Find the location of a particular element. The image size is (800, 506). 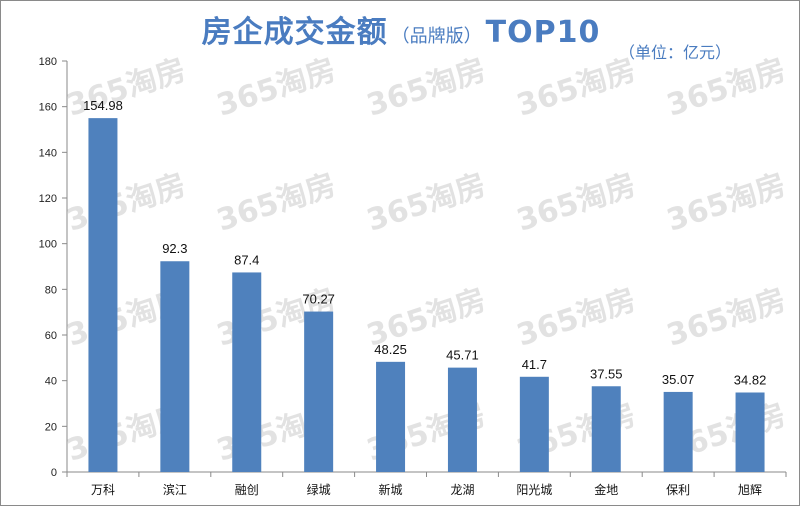

data-label: 87.4 is located at coordinates (246, 259).